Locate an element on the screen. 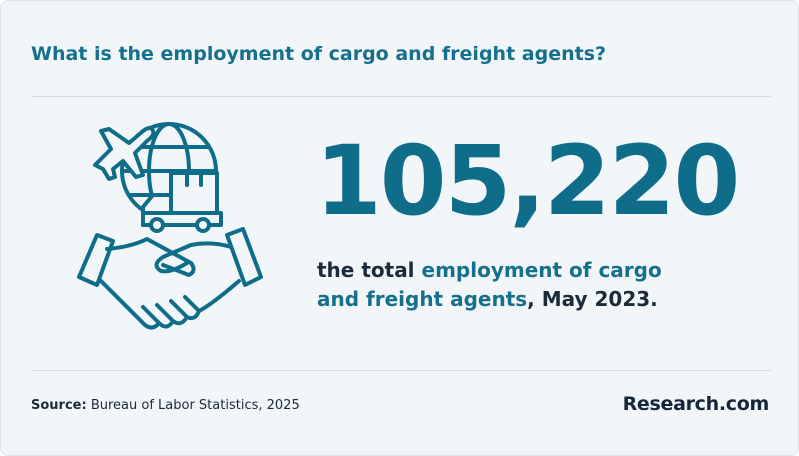 The image size is (799, 456). cuff-left is located at coordinates (96, 260).